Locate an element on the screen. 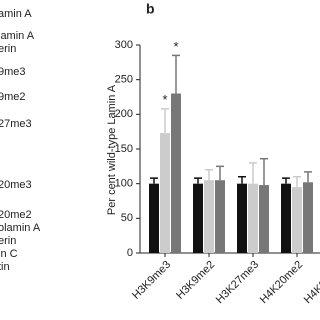 This screenshot has height=320, width=320. side-label: 9me3 is located at coordinates (13, 72).